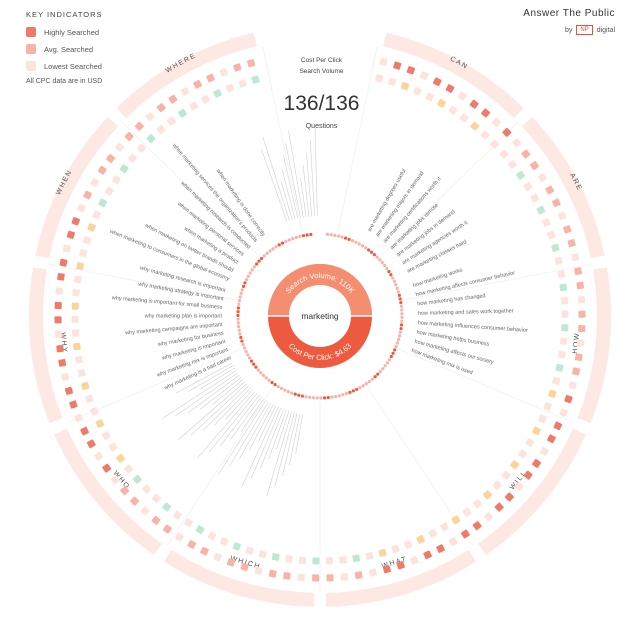  What do you see at coordinates (569, 13) in the screenshot?
I see `brand-name: Answer The Public` at bounding box center [569, 13].